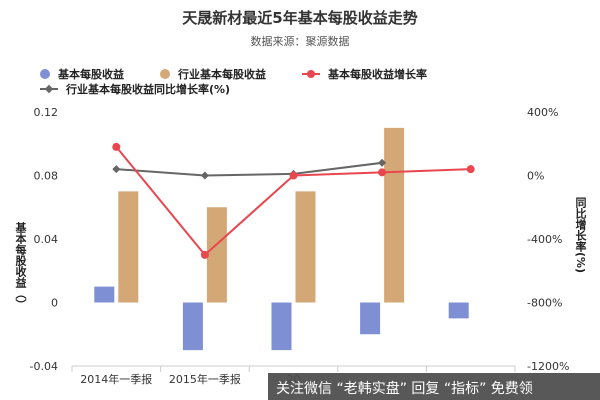 This screenshot has width=600, height=400. What do you see at coordinates (46, 112) in the screenshot?
I see `y-tick-label-left: 0.12` at bounding box center [46, 112].